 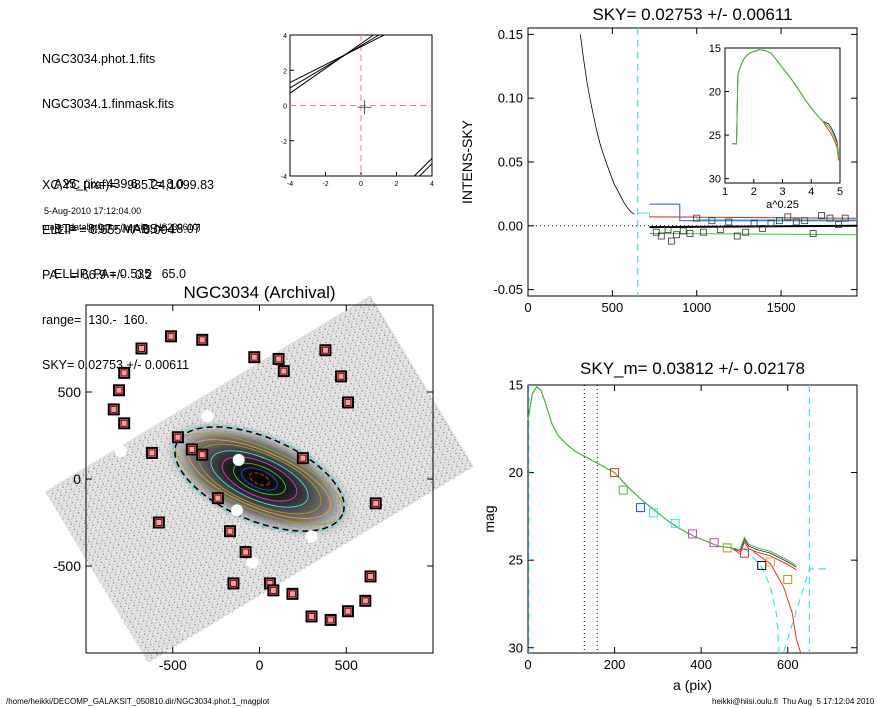 What do you see at coordinates (284, 142) in the screenshot?
I see `center-ytick-label: -2` at bounding box center [284, 142].